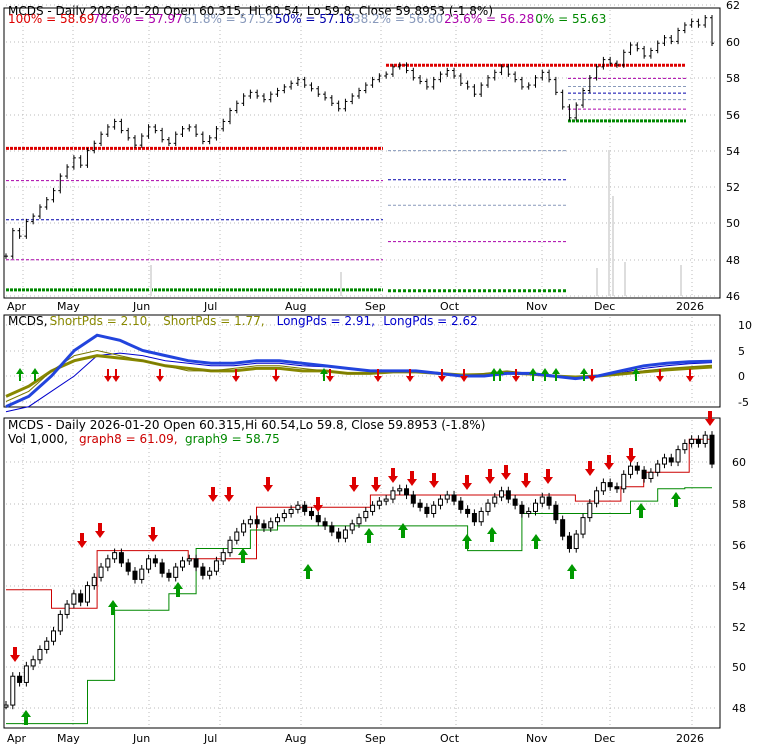 Image resolution: width=780 pixels, height=745 pixels. Describe the element at coordinates (450, 306) in the screenshot. I see `x-tick-label: Oct` at that location.